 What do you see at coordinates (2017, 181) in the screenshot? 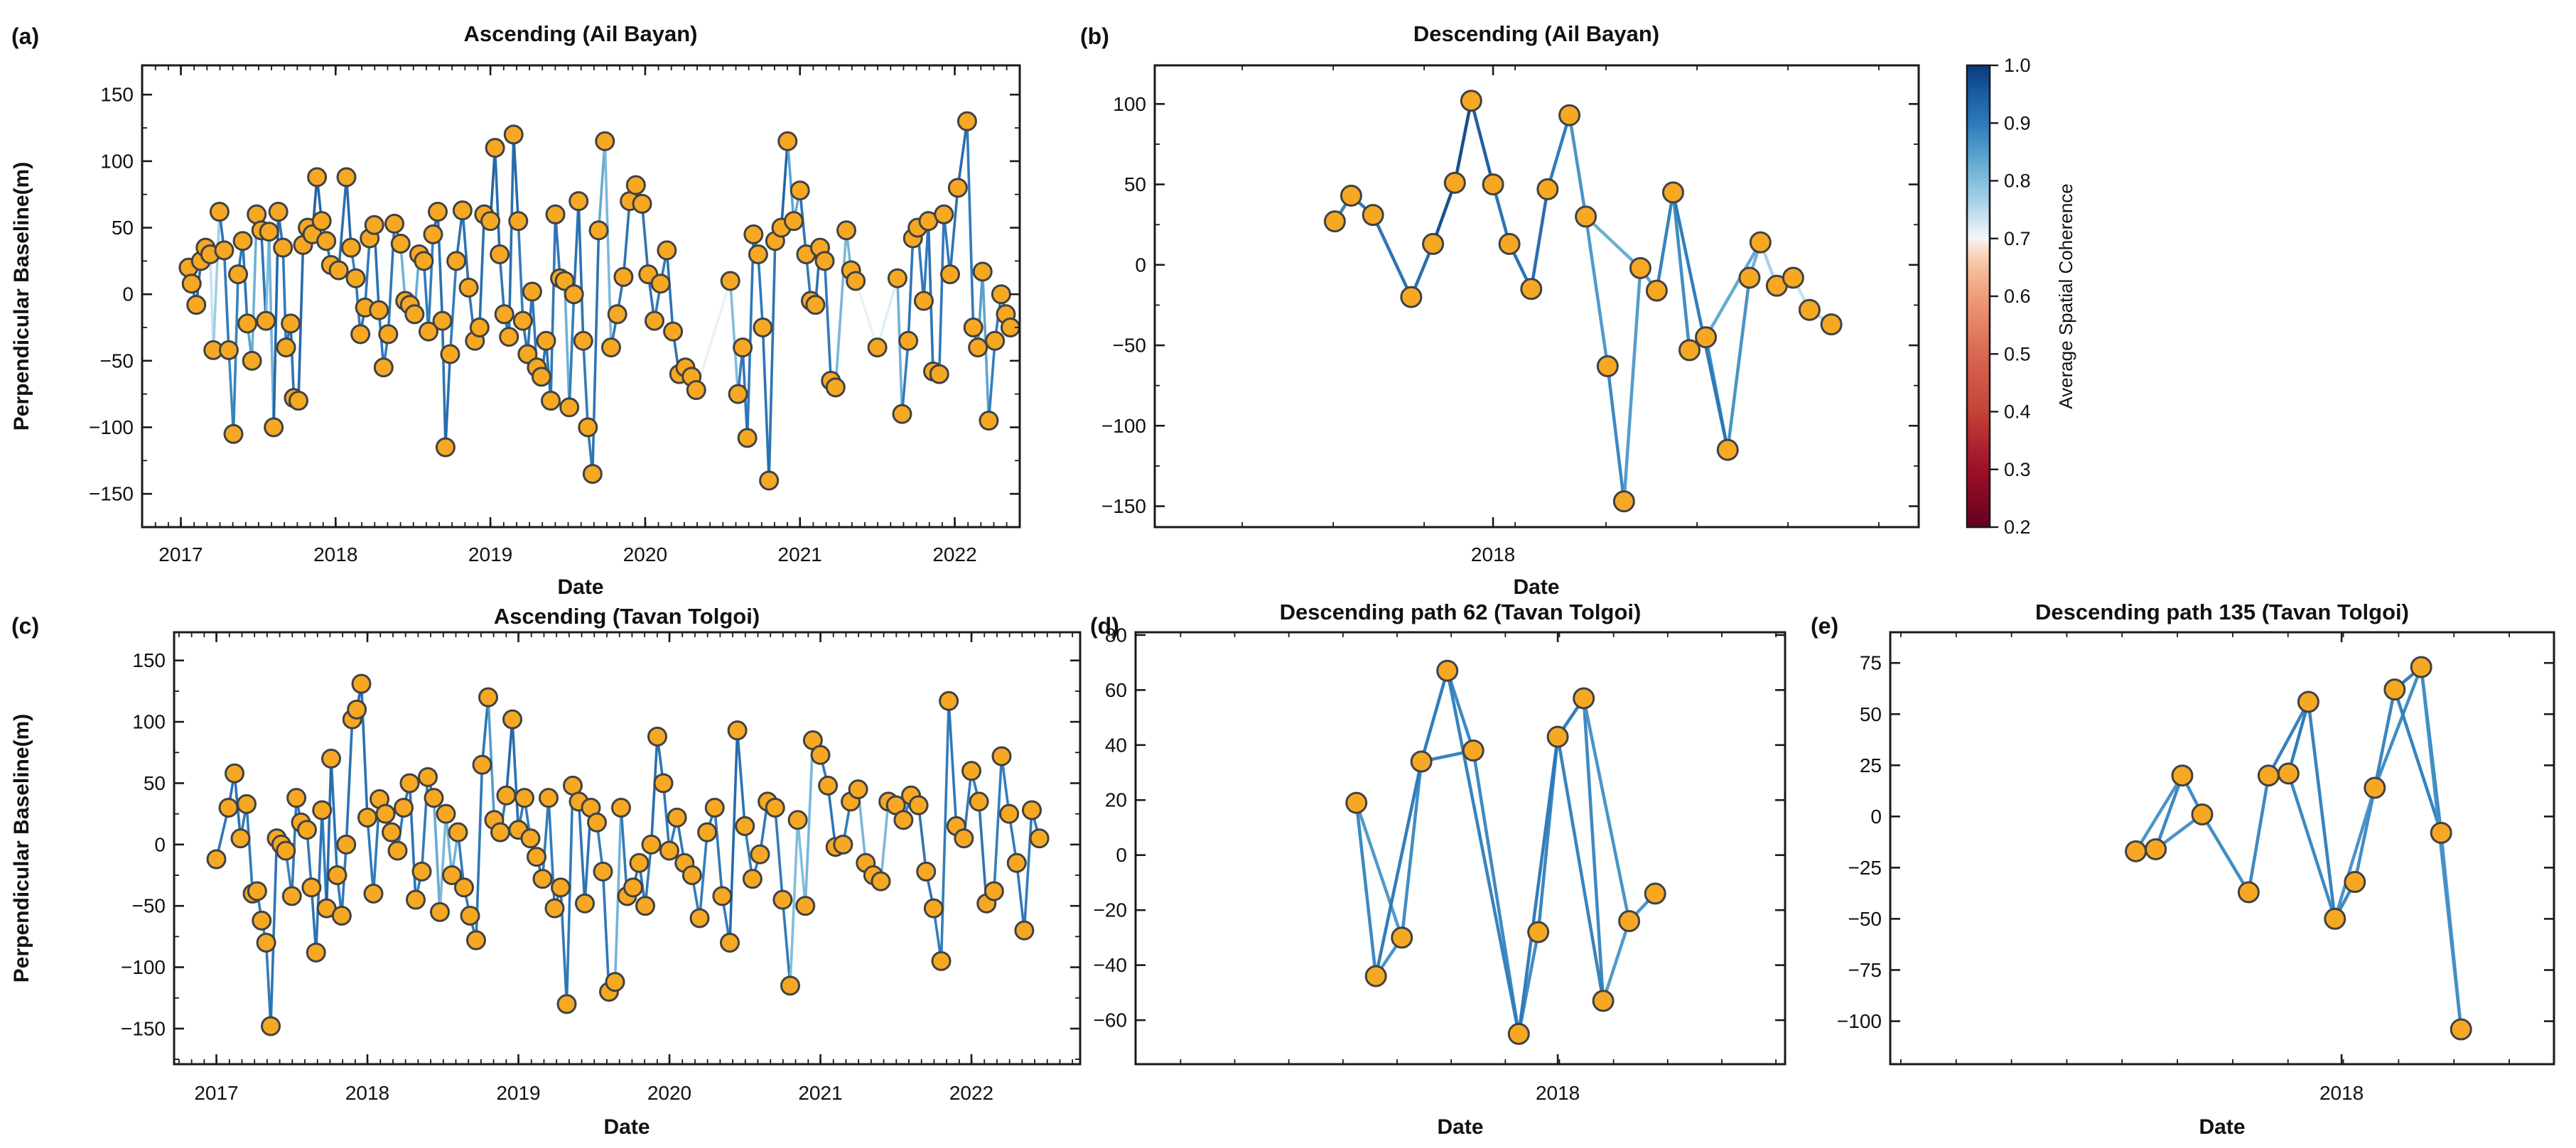
I see `colorbar-tick-label: 0.8` at bounding box center [2017, 181].